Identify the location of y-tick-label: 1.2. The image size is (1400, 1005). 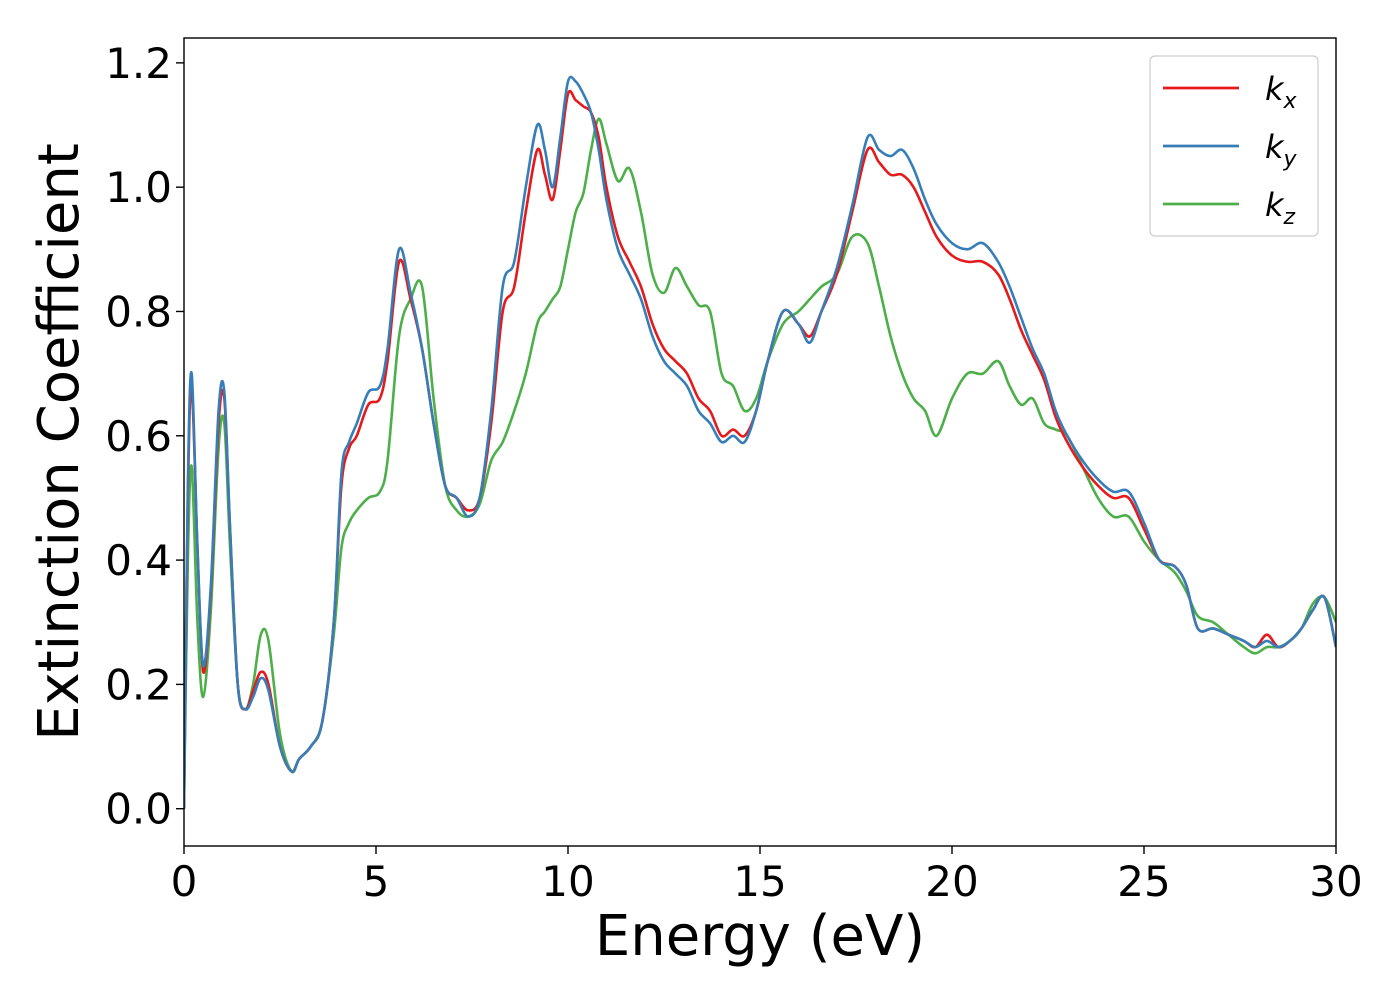
(138, 63).